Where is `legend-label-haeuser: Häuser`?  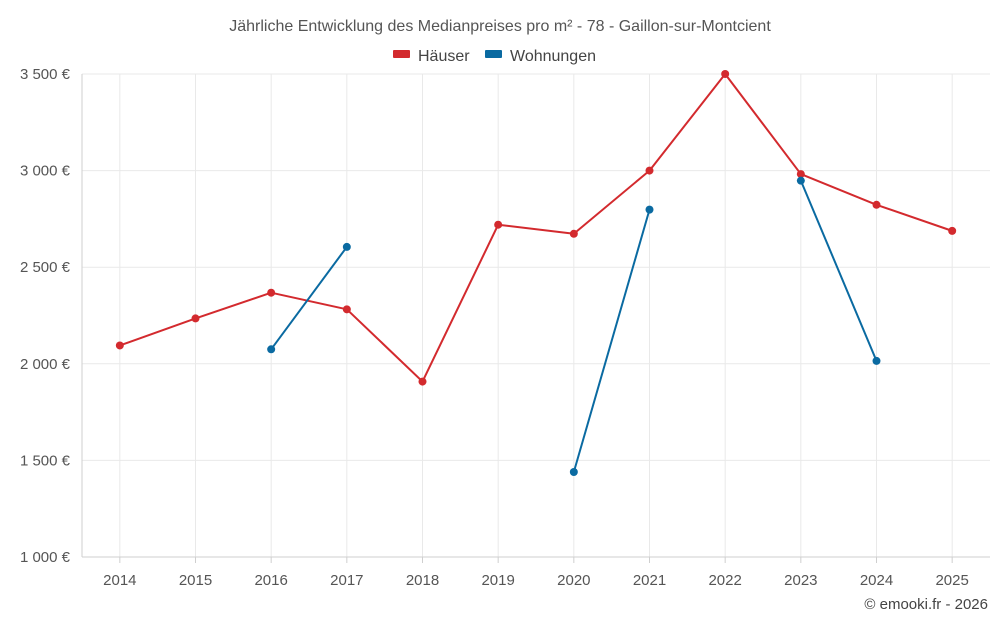 legend-label-haeuser: Häuser is located at coordinates (444, 56).